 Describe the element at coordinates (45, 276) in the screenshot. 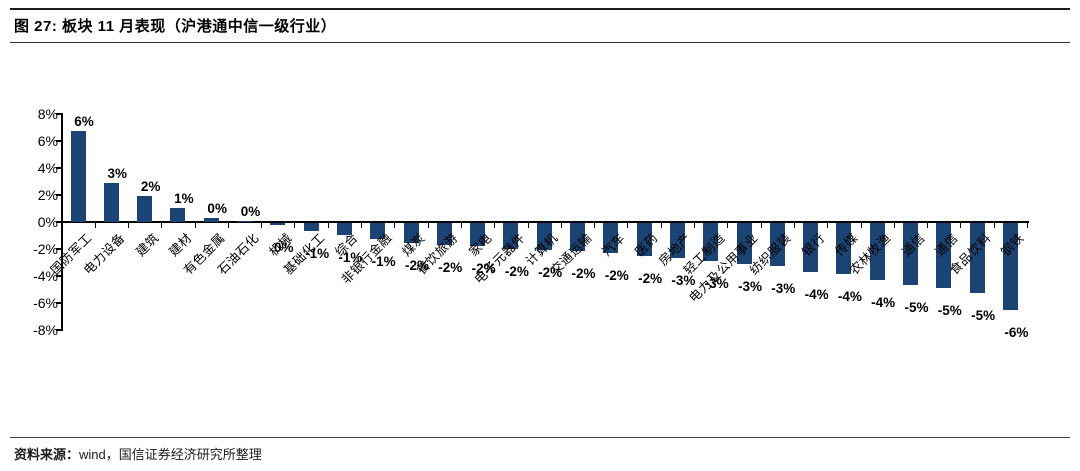

I see `y-axis-tick-label: -4%` at that location.